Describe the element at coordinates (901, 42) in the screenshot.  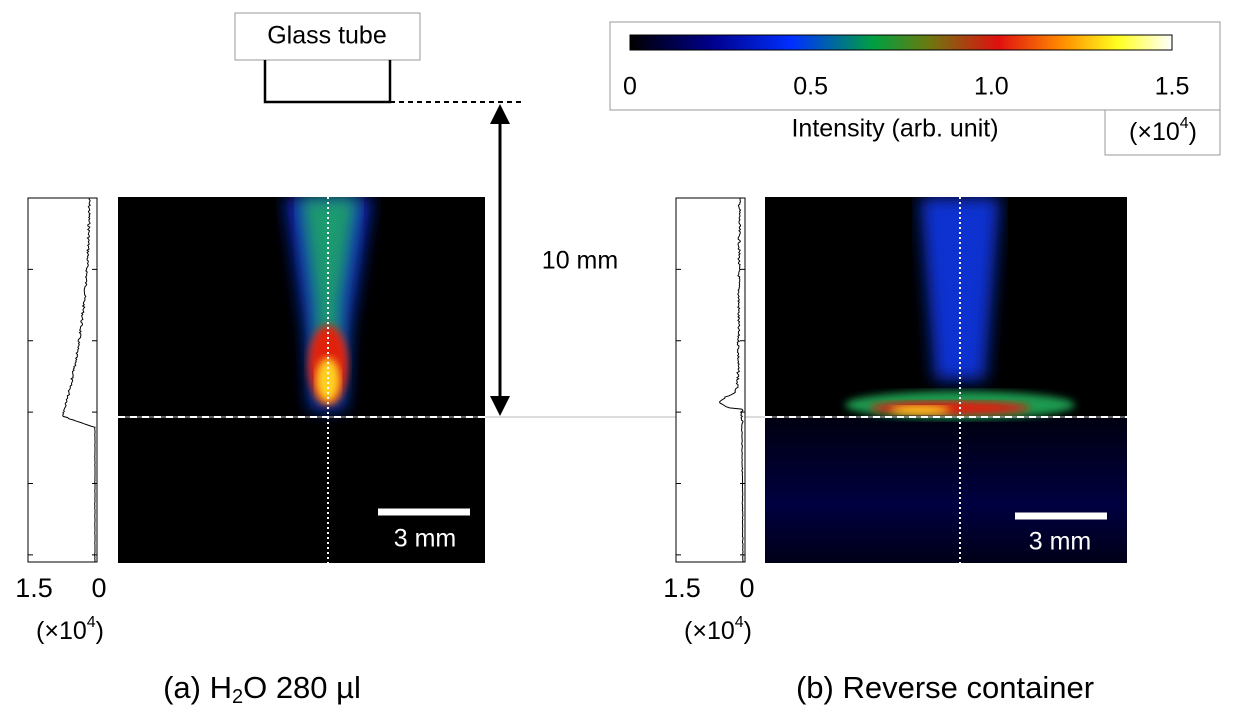
I see `colorbar` at that location.